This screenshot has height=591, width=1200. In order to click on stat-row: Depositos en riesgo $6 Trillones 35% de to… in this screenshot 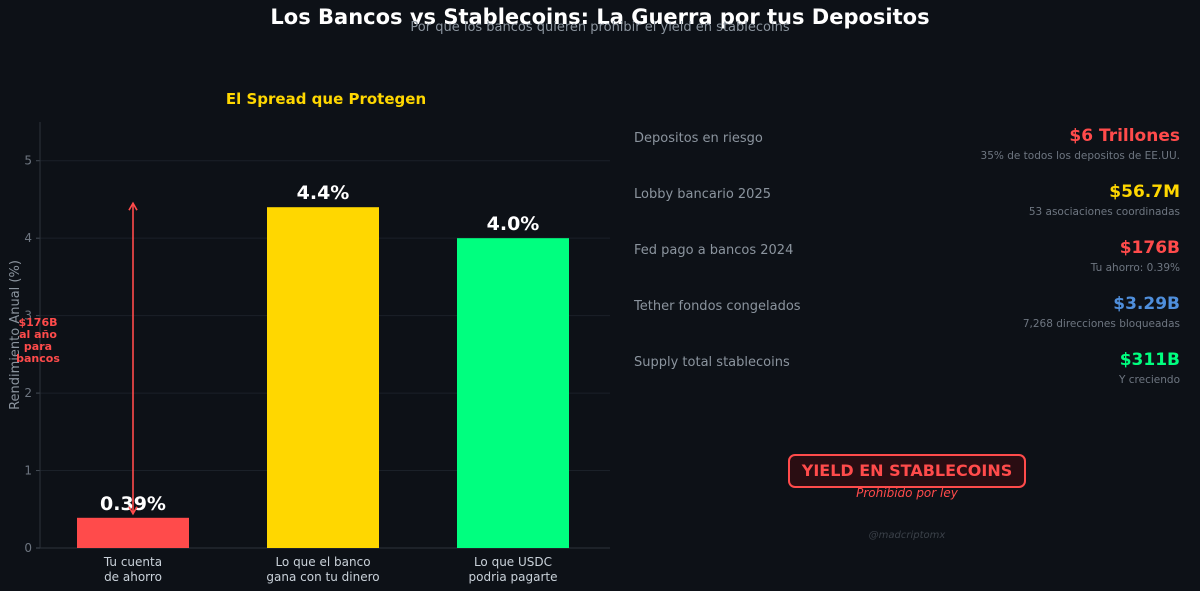, I will do `click(907, 150)`.